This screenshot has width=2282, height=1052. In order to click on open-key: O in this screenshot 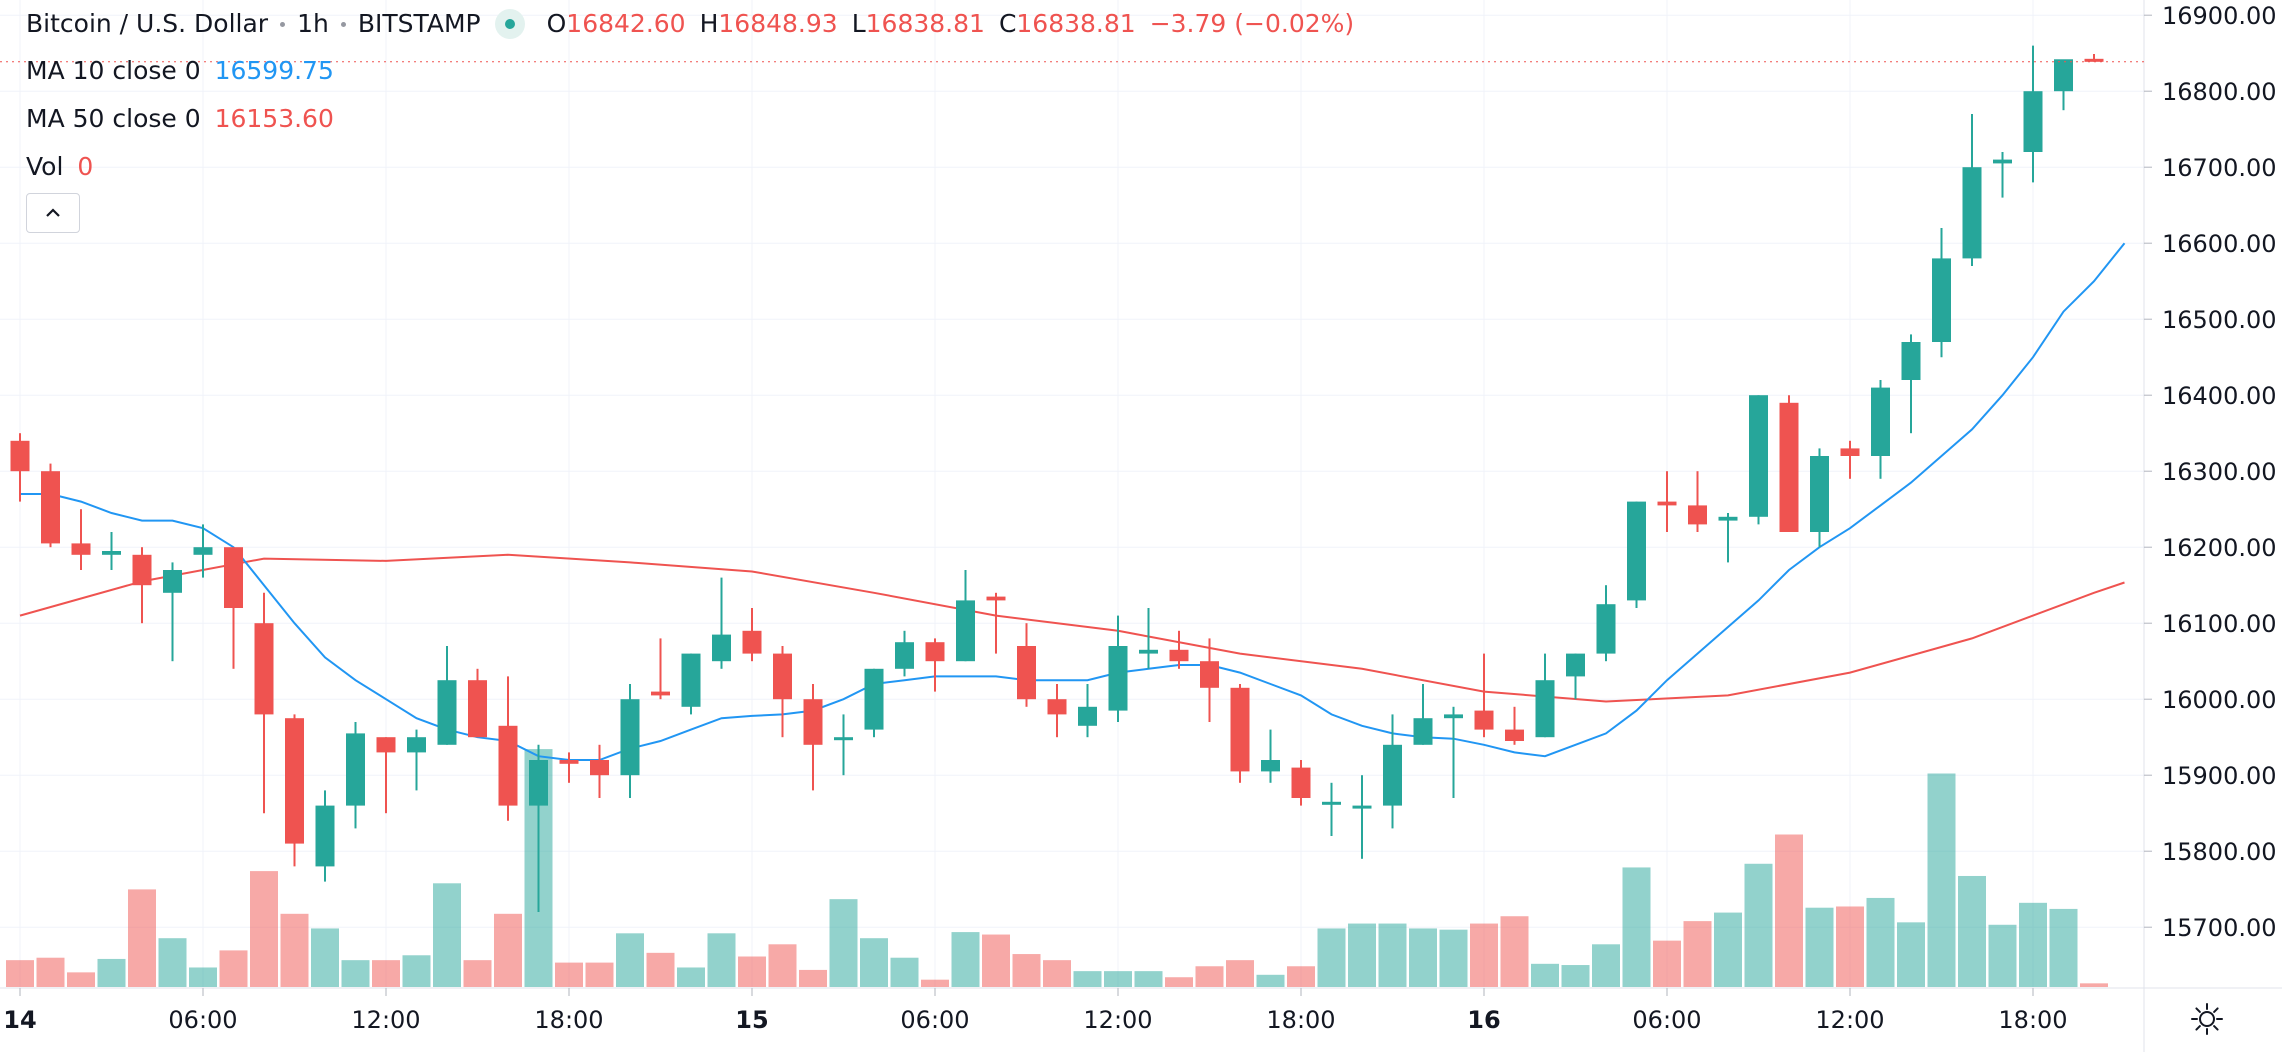, I will do `click(556, 23)`.